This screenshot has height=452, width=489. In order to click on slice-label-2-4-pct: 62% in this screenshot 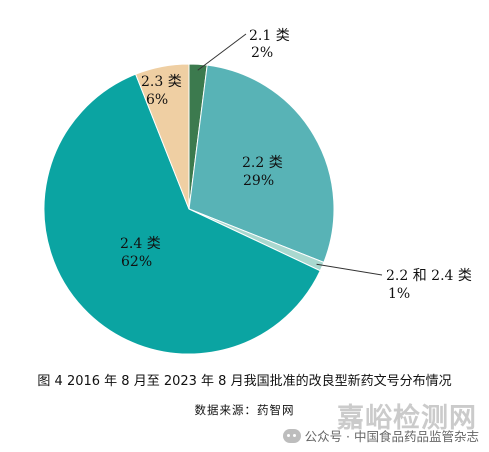, I will do `click(136, 262)`.